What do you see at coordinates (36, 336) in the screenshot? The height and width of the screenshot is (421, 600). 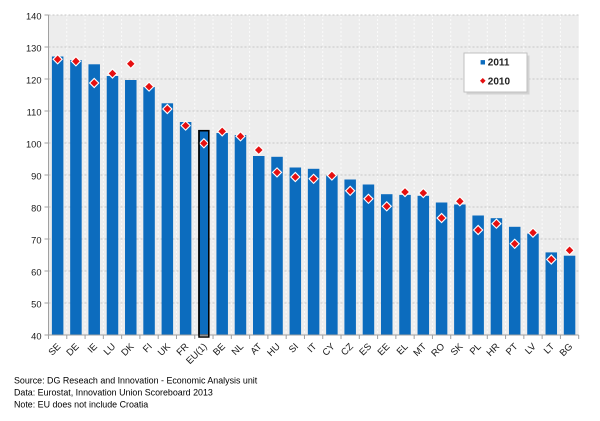 I see `svg-text: 40` at bounding box center [36, 336].